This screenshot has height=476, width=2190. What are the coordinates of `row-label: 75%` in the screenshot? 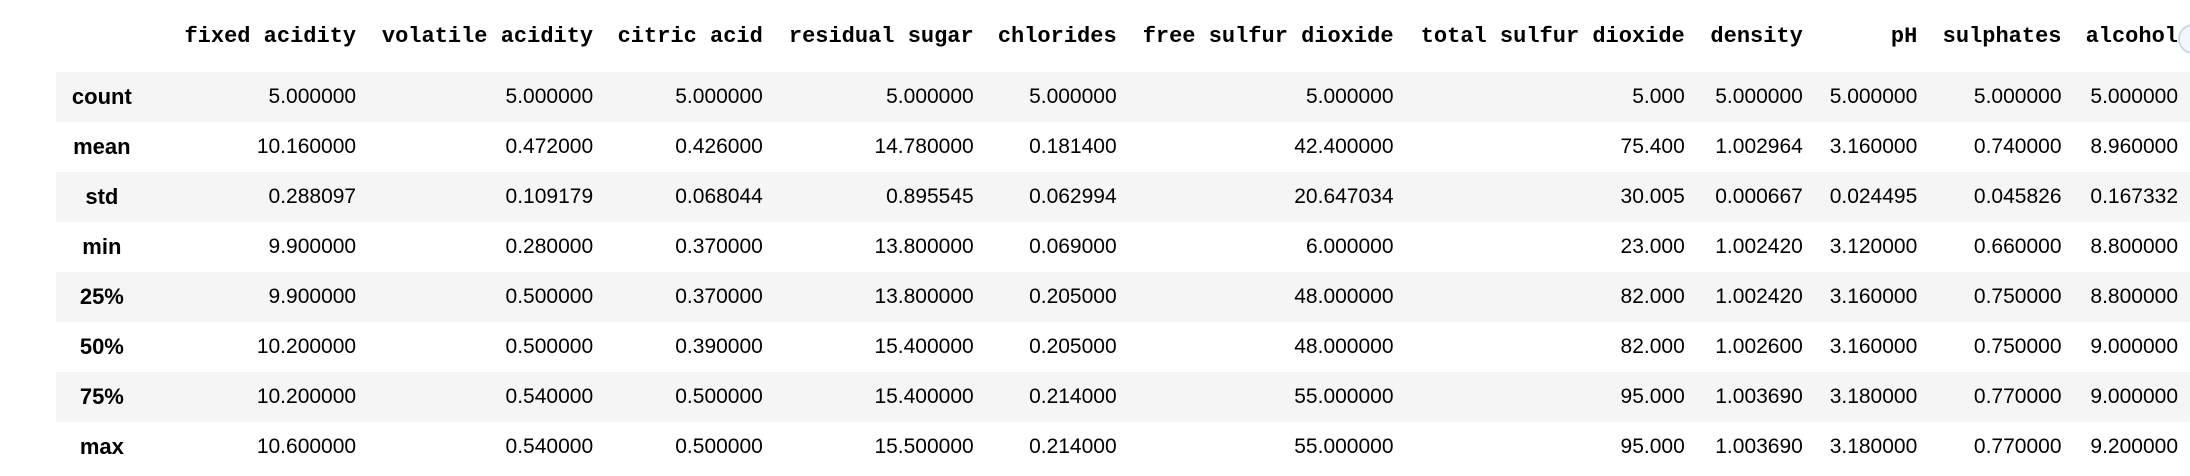 It's located at (101, 396).